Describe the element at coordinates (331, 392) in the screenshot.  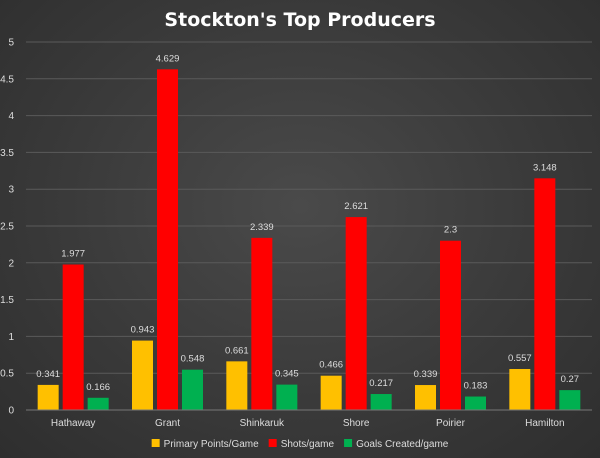
I see `bar-primary-points-game-shore` at that location.